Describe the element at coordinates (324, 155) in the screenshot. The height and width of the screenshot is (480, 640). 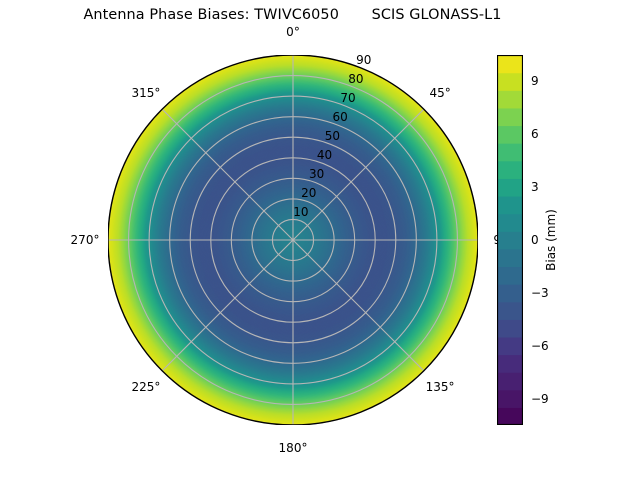
I see `radial-tick-40: 40` at that location.